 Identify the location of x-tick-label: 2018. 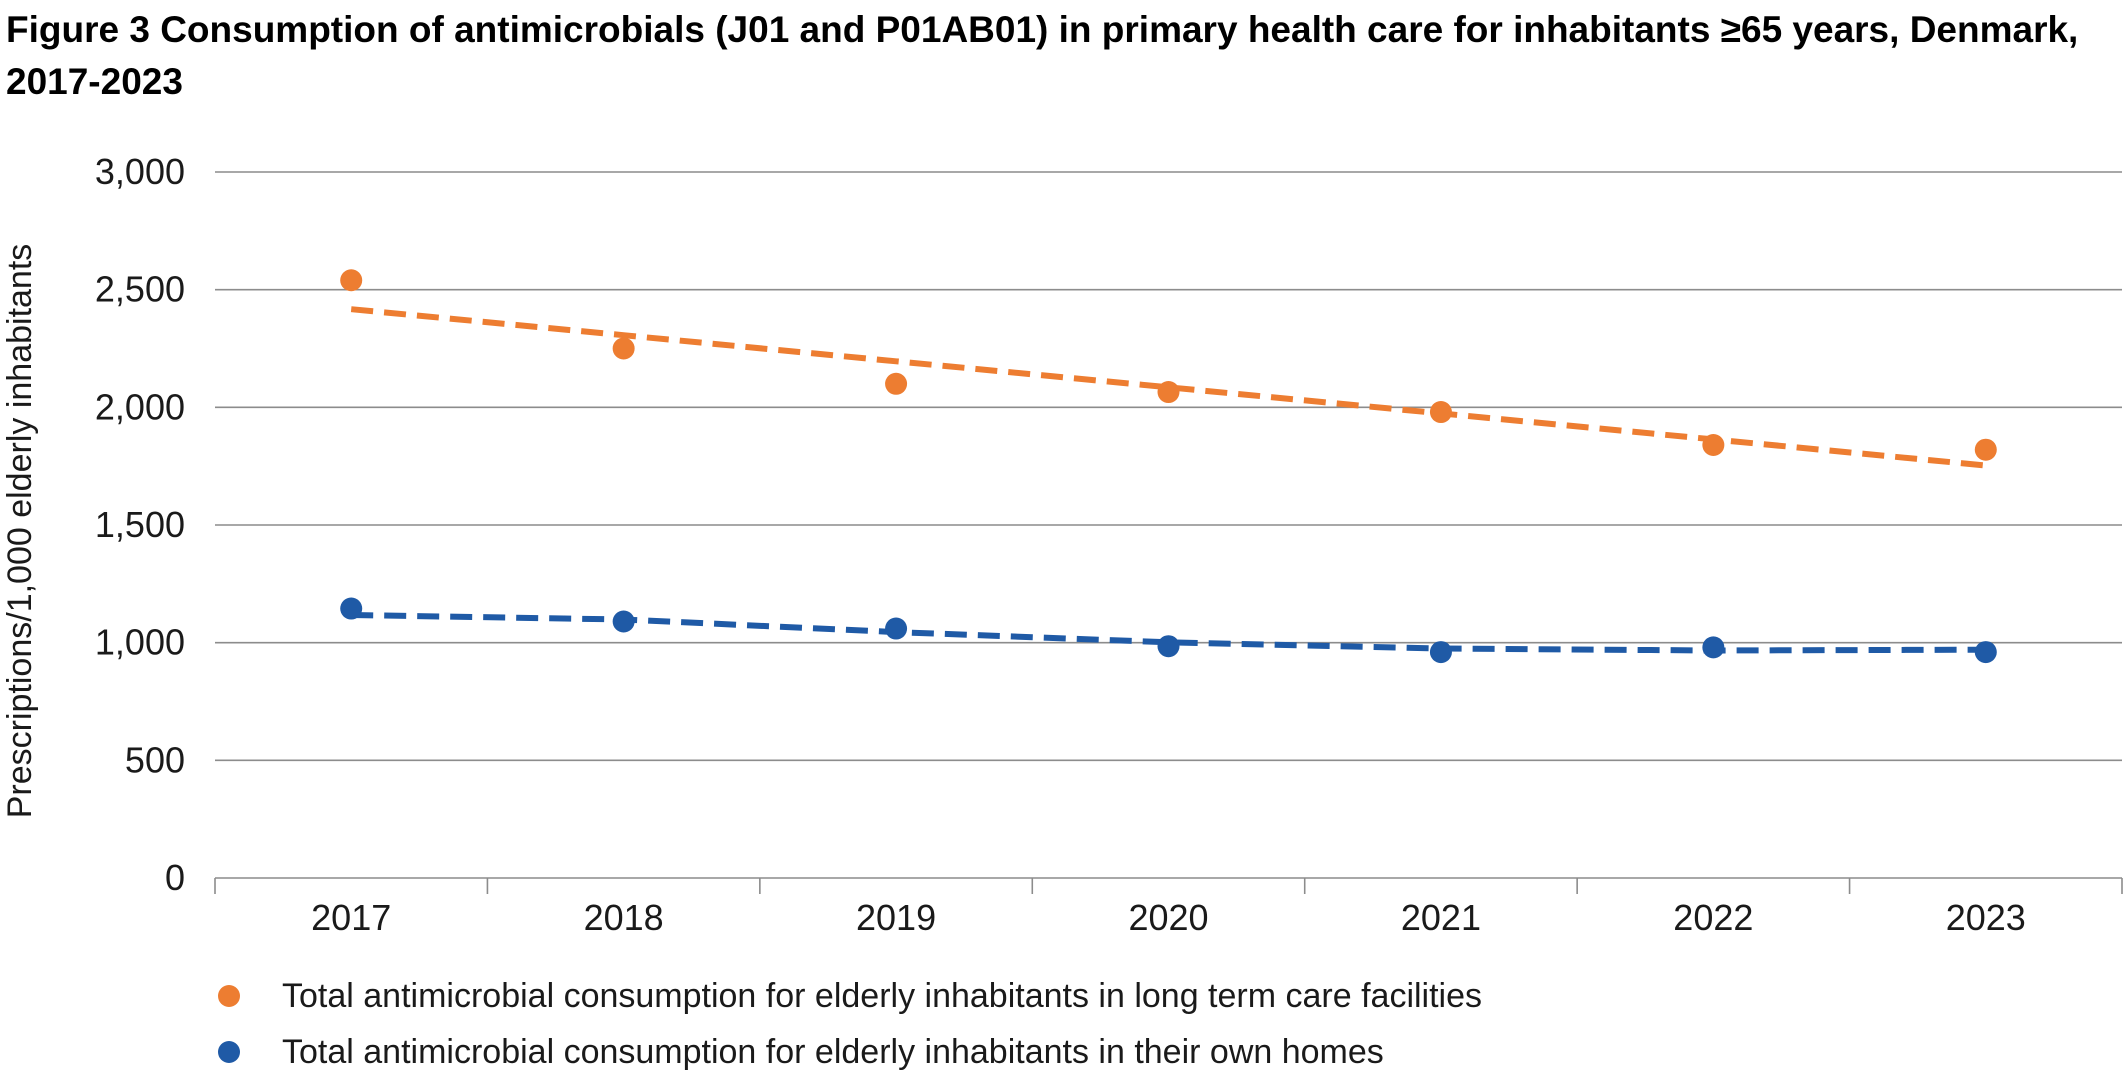
(624, 917).